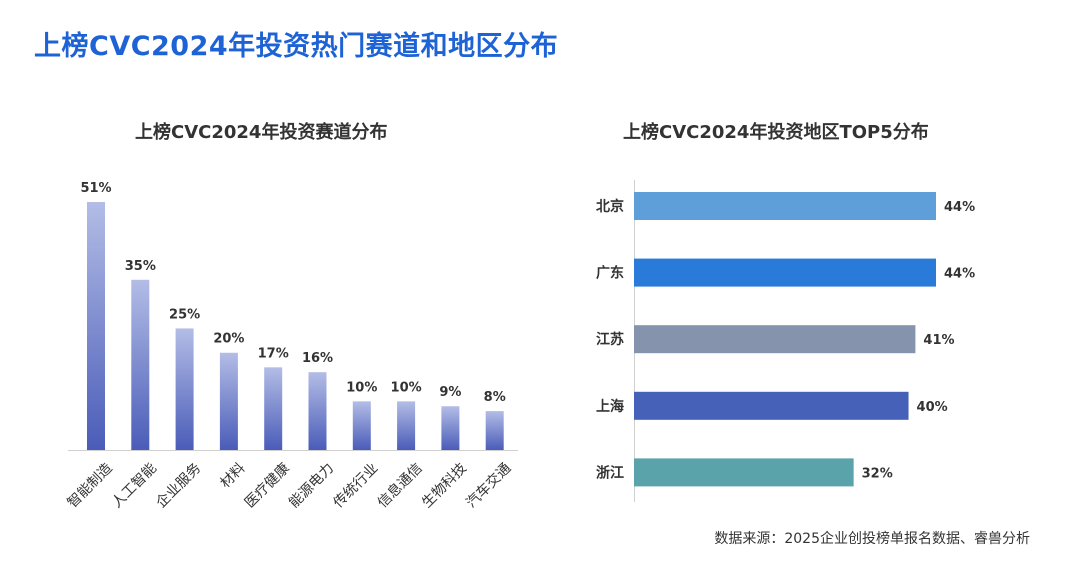 The width and height of the screenshot is (1080, 562). Describe the element at coordinates (267, 486) in the screenshot. I see `sector-category-label: 医疗健康` at that location.